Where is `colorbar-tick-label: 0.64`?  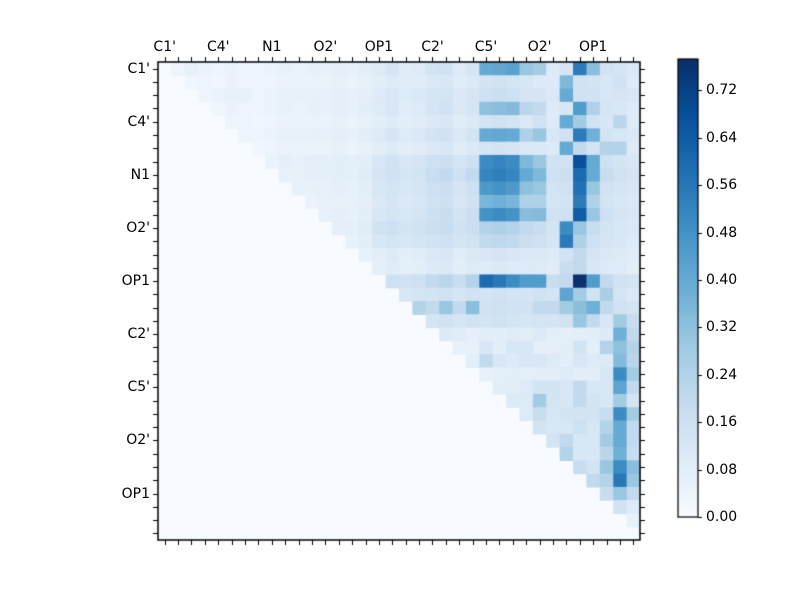 colorbar-tick-label: 0.64 is located at coordinates (722, 137).